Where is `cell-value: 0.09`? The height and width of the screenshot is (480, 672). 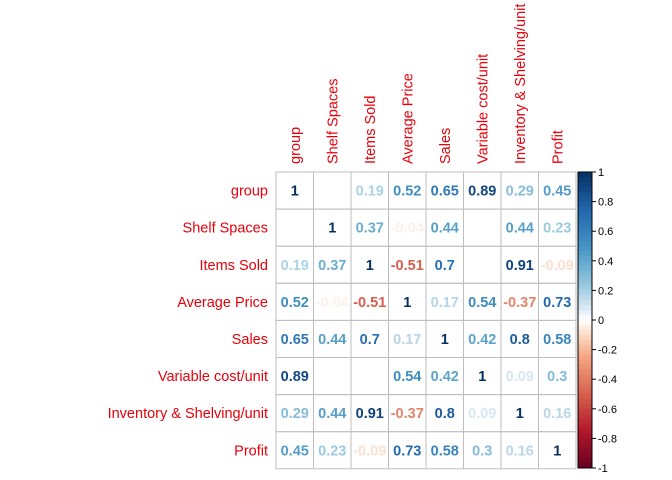
cell-value: 0.09 is located at coordinates (520, 377).